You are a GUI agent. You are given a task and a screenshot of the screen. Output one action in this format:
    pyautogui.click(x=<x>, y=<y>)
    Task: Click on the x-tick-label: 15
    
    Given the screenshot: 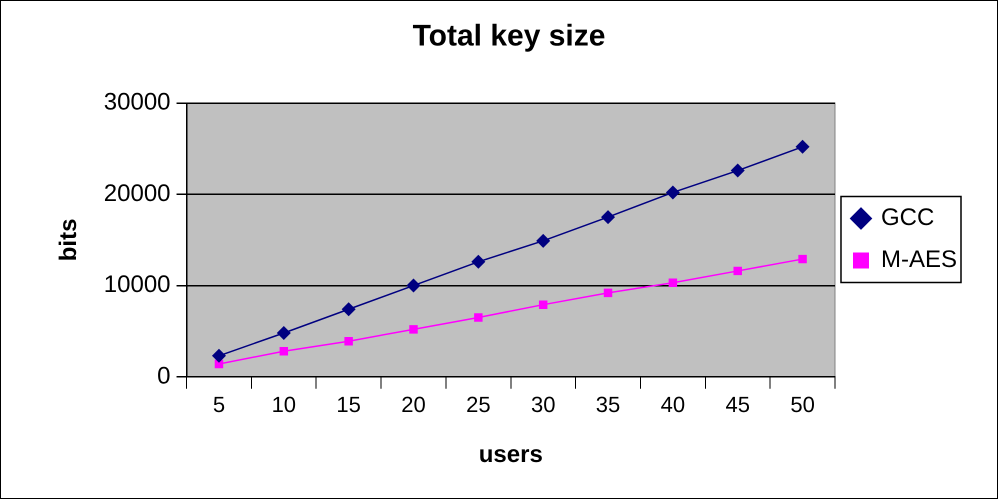 What is the action you would take?
    pyautogui.click(x=348, y=405)
    